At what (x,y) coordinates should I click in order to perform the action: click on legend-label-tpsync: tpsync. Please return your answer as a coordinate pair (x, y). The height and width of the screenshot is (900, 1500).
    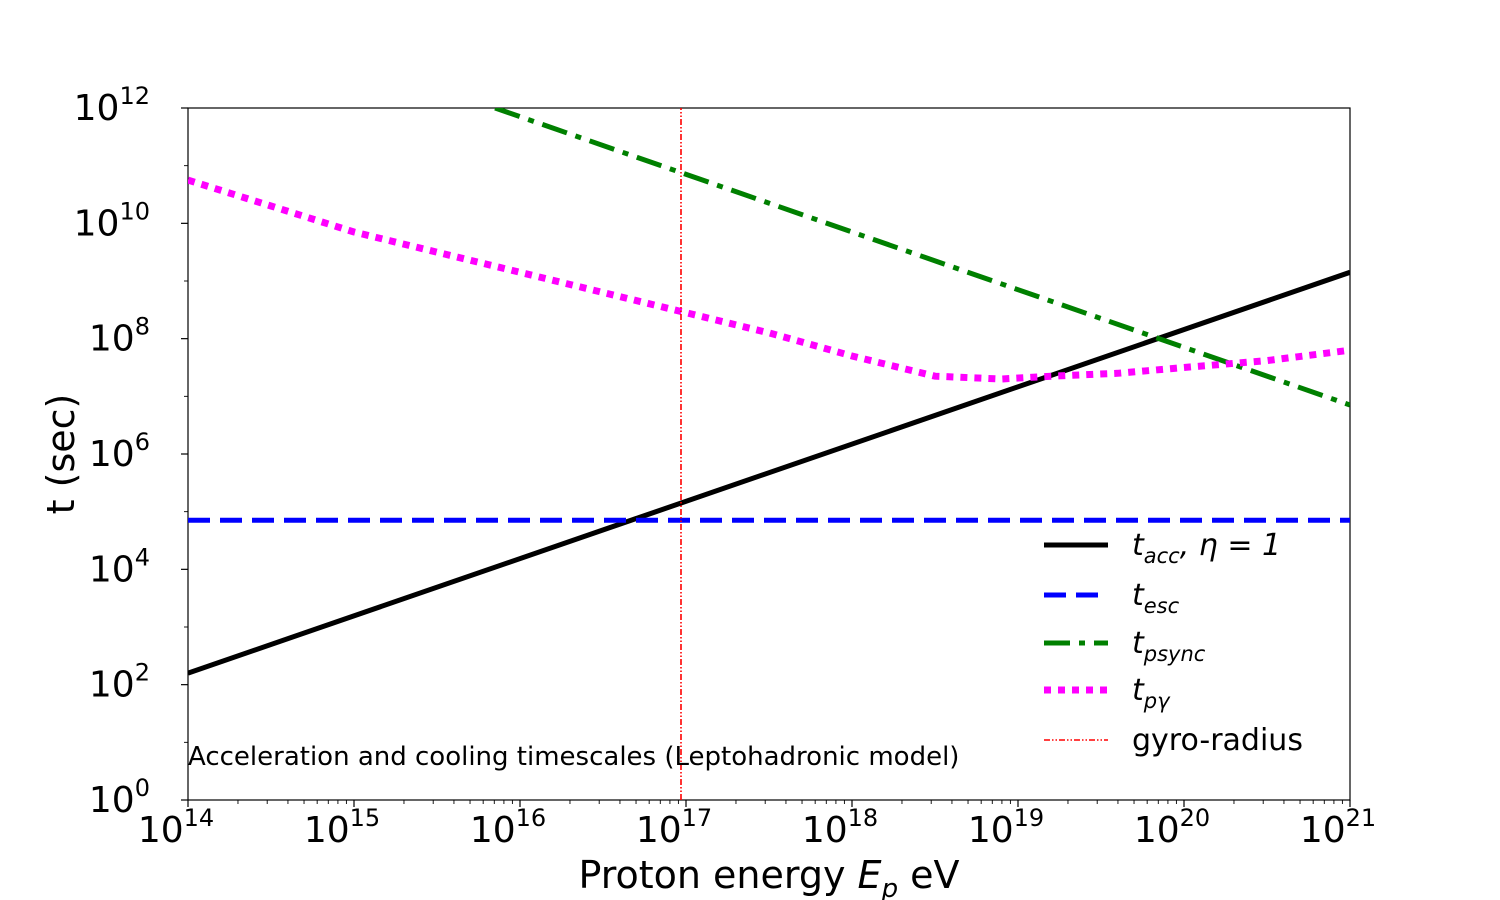
    Looking at the image, I should click on (1169, 646).